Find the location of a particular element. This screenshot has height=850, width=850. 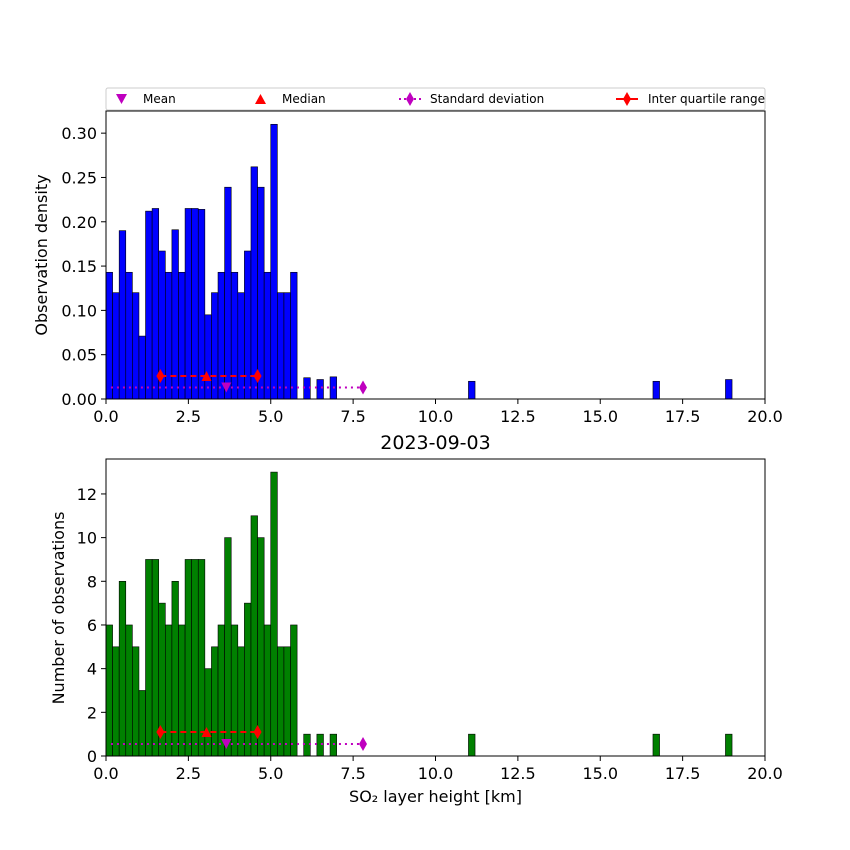

top-y-tick-label: 0.30 is located at coordinates (79, 133).